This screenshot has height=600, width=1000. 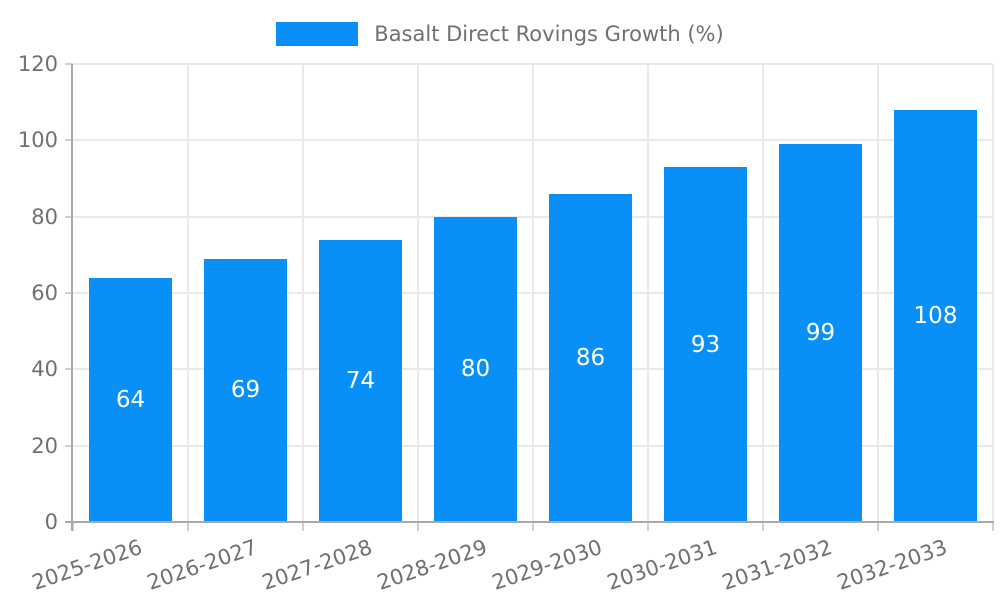 I want to click on y-tick-label: 120, so click(x=37, y=64).